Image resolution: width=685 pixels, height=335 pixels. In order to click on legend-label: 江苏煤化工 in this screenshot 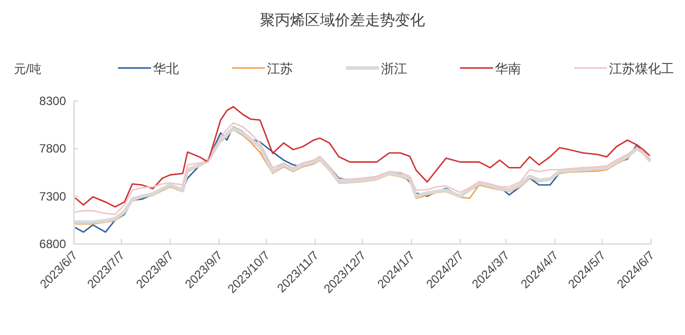, I will do `click(641, 68)`.